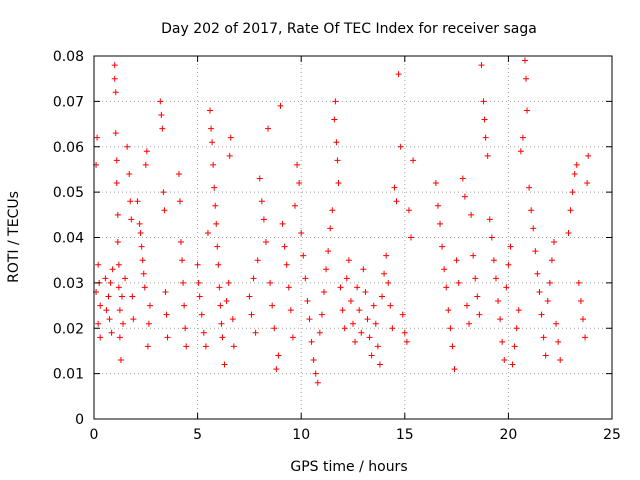 The image size is (640, 480). What do you see at coordinates (197, 435) in the screenshot?
I see `x-tick-label: 5` at bounding box center [197, 435].